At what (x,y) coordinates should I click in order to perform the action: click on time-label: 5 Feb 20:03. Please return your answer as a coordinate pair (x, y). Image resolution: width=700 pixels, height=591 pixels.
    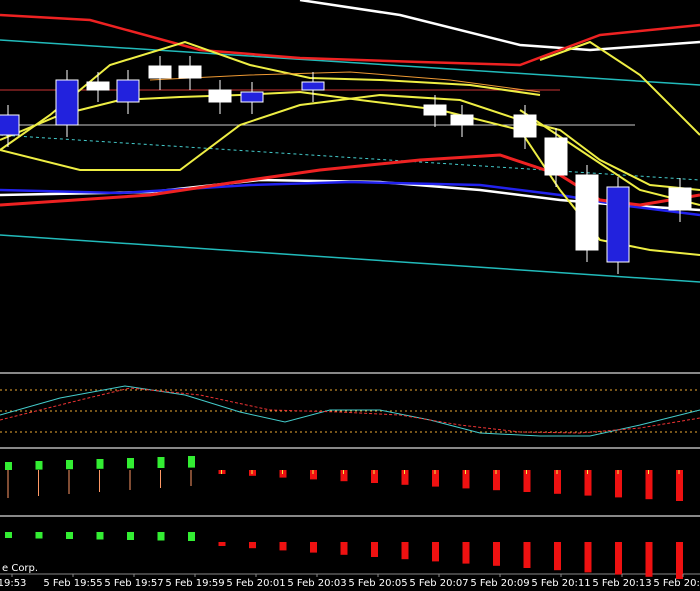
    Looking at the image, I should click on (316, 583).